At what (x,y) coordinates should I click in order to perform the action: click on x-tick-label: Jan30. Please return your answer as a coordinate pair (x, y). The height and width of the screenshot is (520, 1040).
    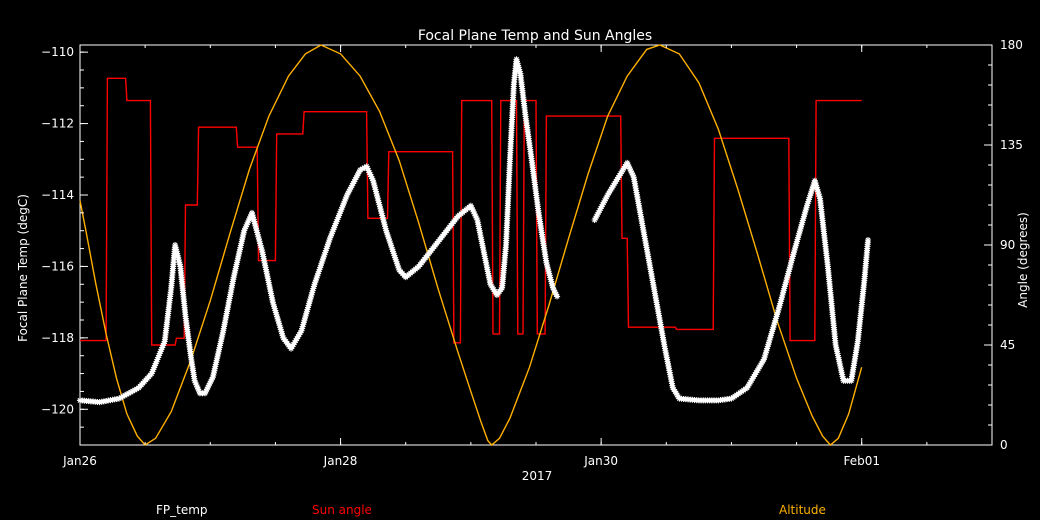
    Looking at the image, I should click on (600, 461).